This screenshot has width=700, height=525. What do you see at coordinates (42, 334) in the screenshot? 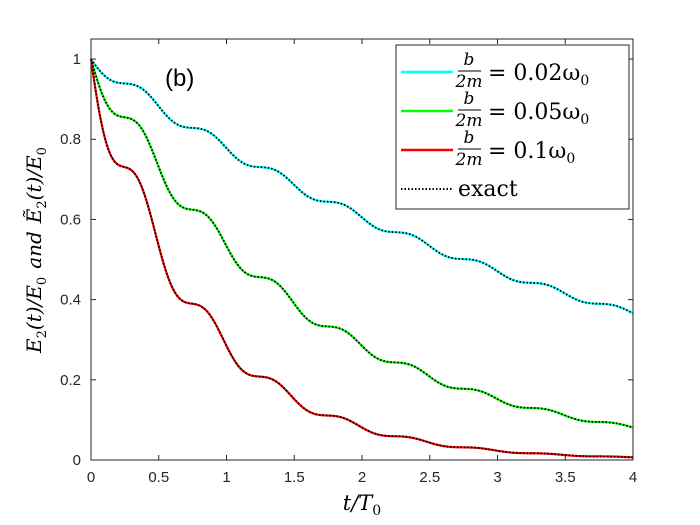
I see `y-label-lhs-sub: 2` at bounding box center [42, 334].